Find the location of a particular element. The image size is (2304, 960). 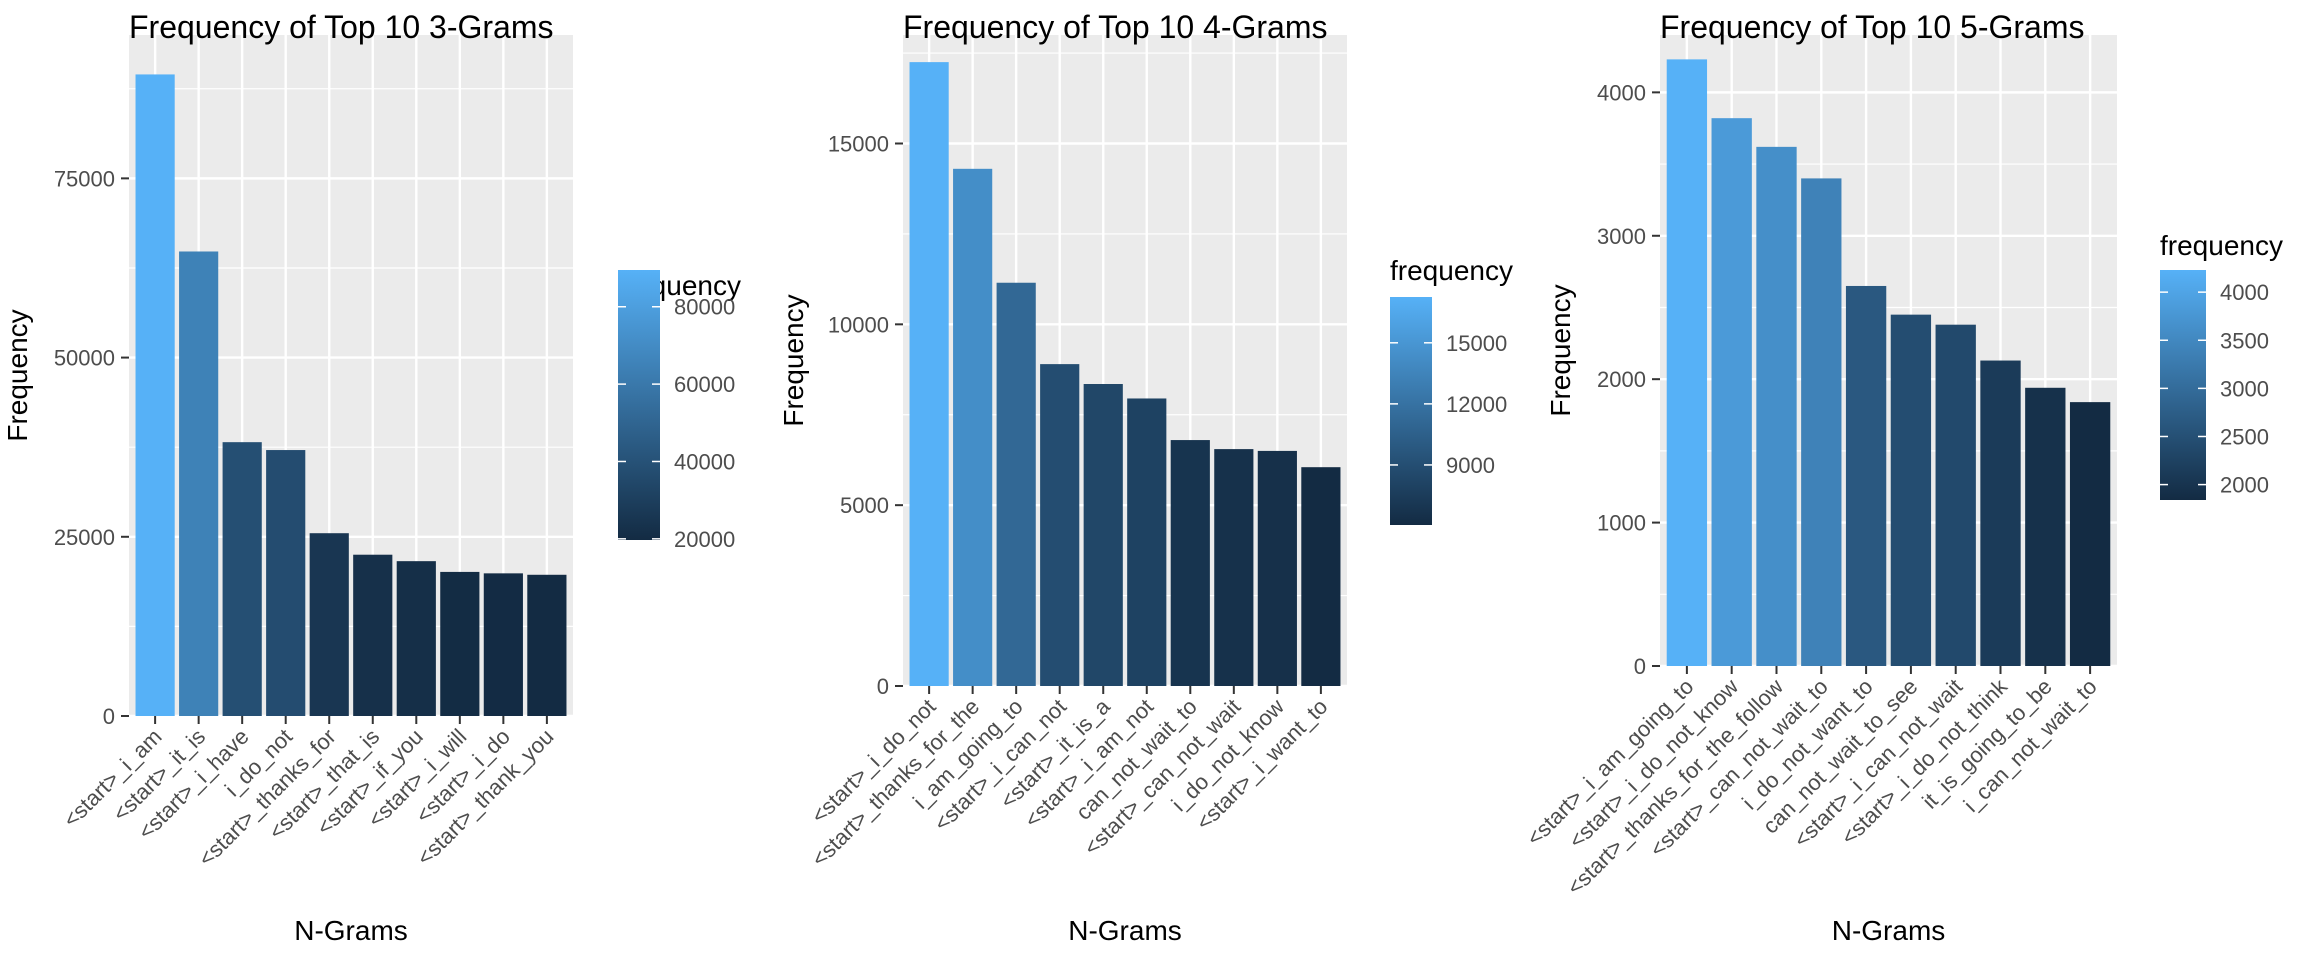

y-tick-label: 2000 is located at coordinates (1621, 379).